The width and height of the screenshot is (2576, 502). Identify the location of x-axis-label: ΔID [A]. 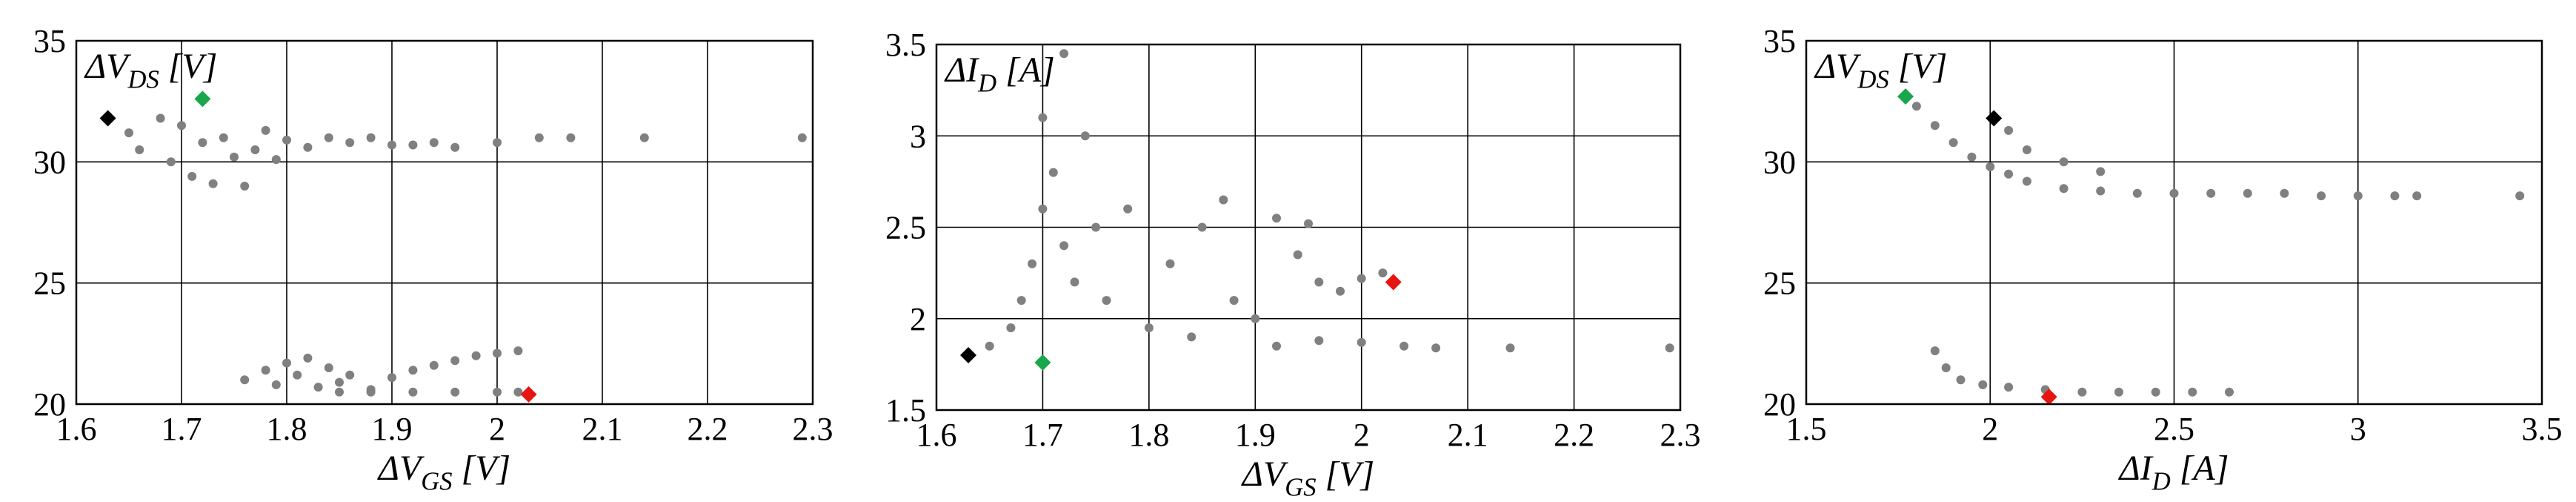
(2173, 472).